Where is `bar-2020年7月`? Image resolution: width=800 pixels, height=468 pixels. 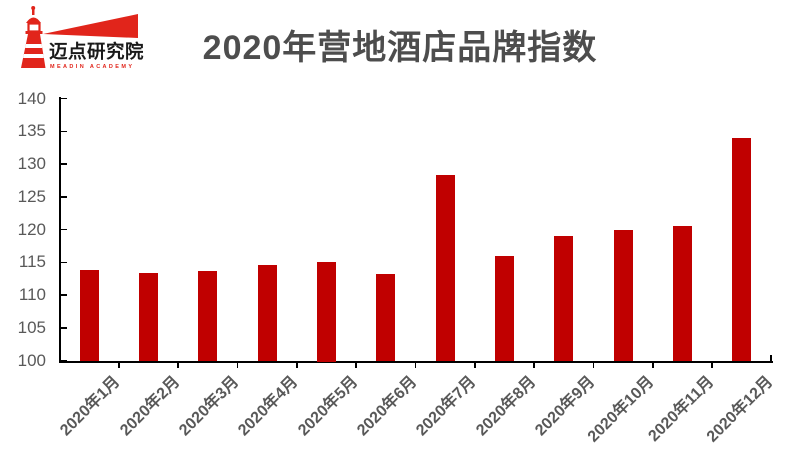
bar-2020年7月 is located at coordinates (445, 268).